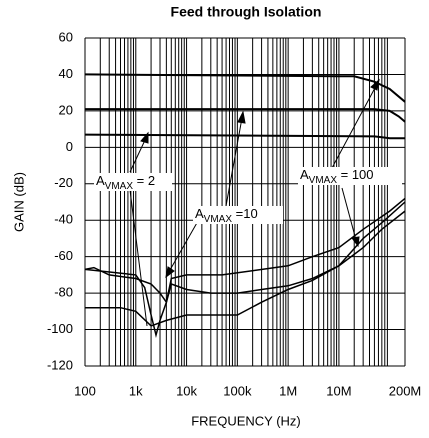 The image size is (429, 438). I want to click on y-tick-label: 60, so click(66, 36).